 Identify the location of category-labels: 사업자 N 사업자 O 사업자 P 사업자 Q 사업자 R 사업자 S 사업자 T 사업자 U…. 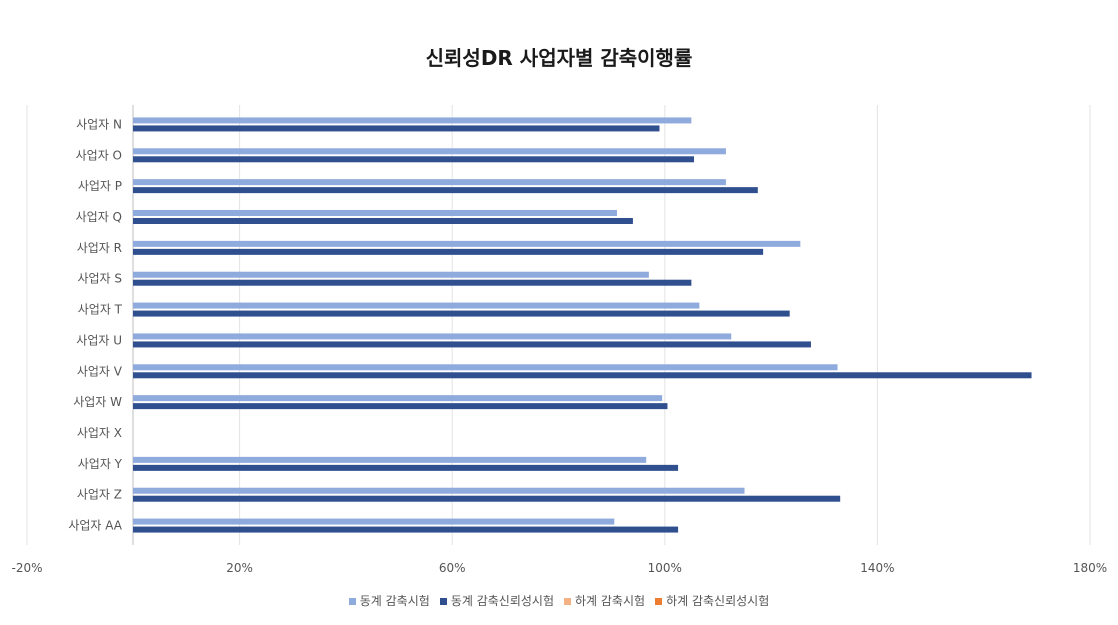
(95, 324).